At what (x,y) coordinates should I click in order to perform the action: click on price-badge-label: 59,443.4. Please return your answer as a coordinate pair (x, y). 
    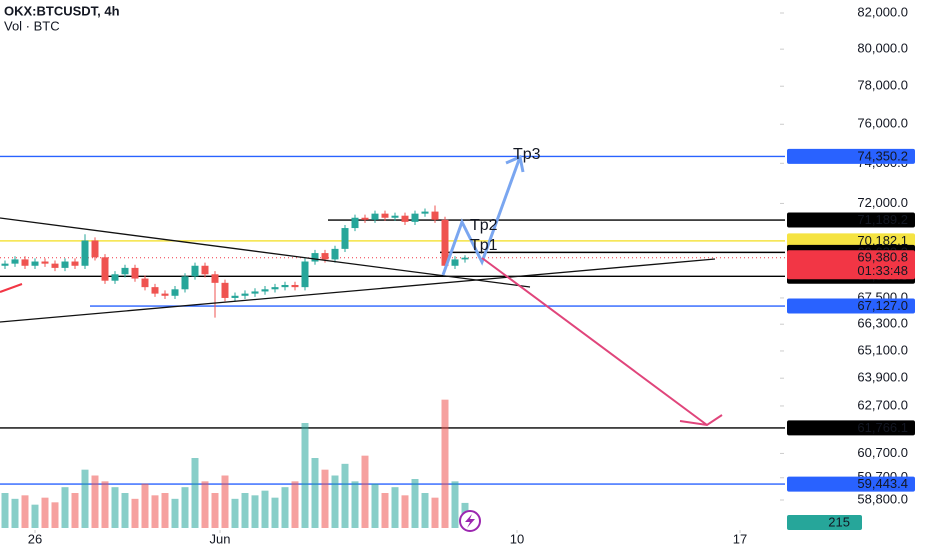
    Looking at the image, I should click on (882, 483).